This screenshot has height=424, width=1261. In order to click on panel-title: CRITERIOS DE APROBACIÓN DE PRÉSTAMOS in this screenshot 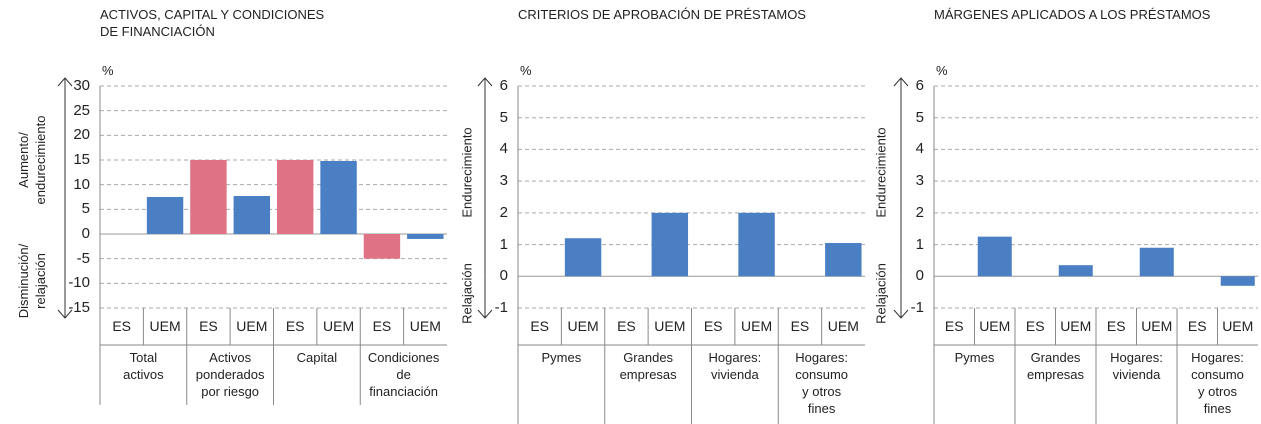, I will do `click(662, 14)`.